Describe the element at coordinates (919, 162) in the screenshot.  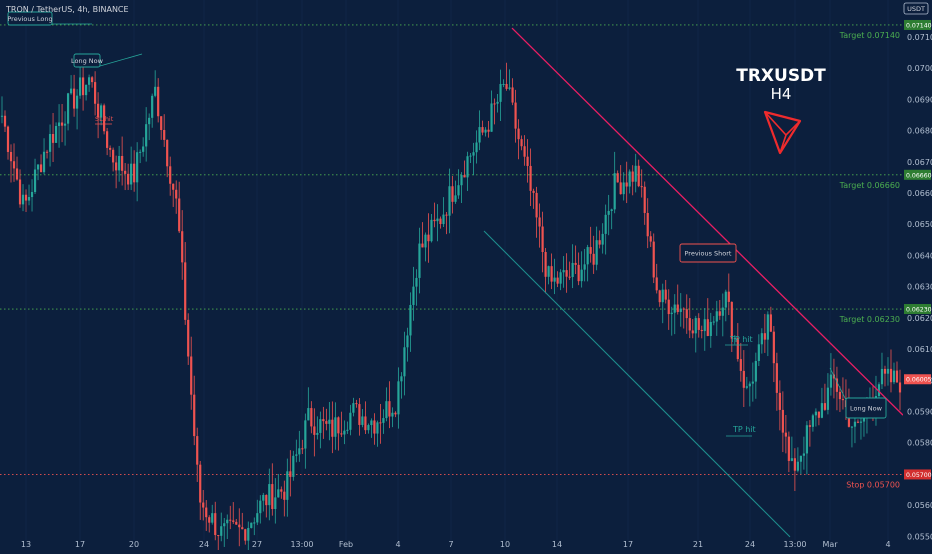
I see `price-tick-label: 0.06700` at that location.